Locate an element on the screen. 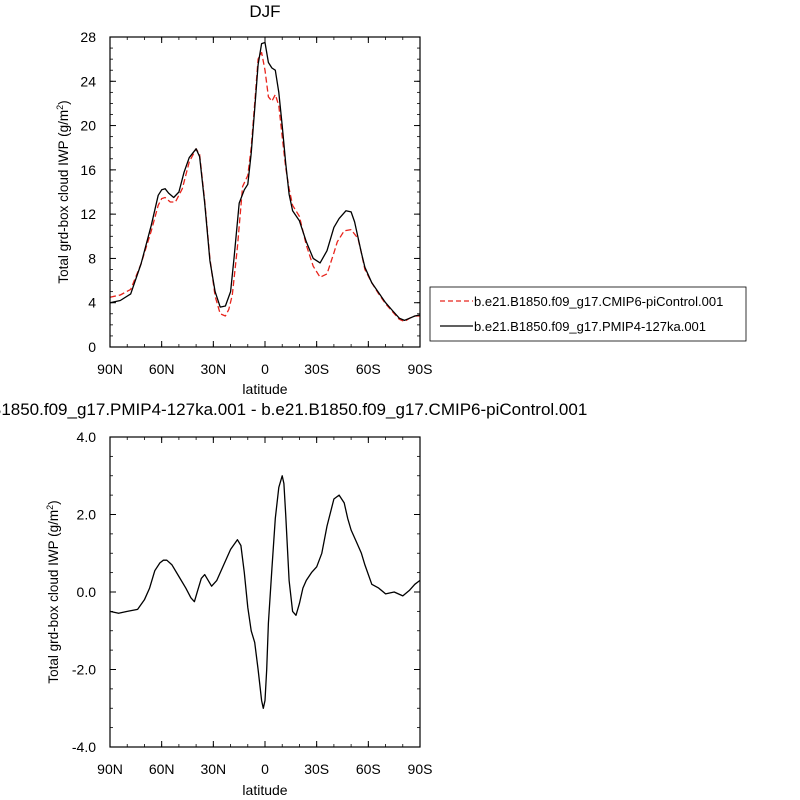  y-tick-label: 0 is located at coordinates (92, 347).